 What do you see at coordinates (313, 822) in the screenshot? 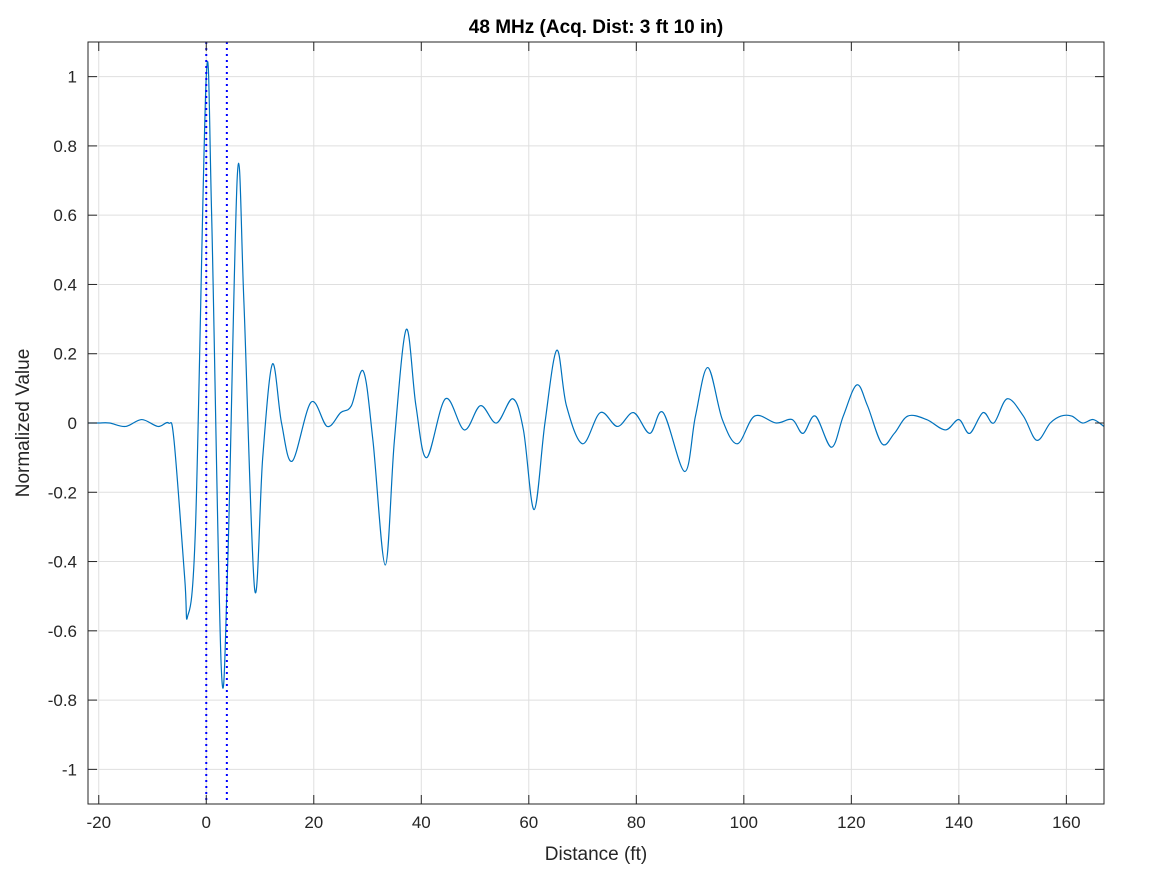
I see `x-tick-label: 20` at bounding box center [313, 822].